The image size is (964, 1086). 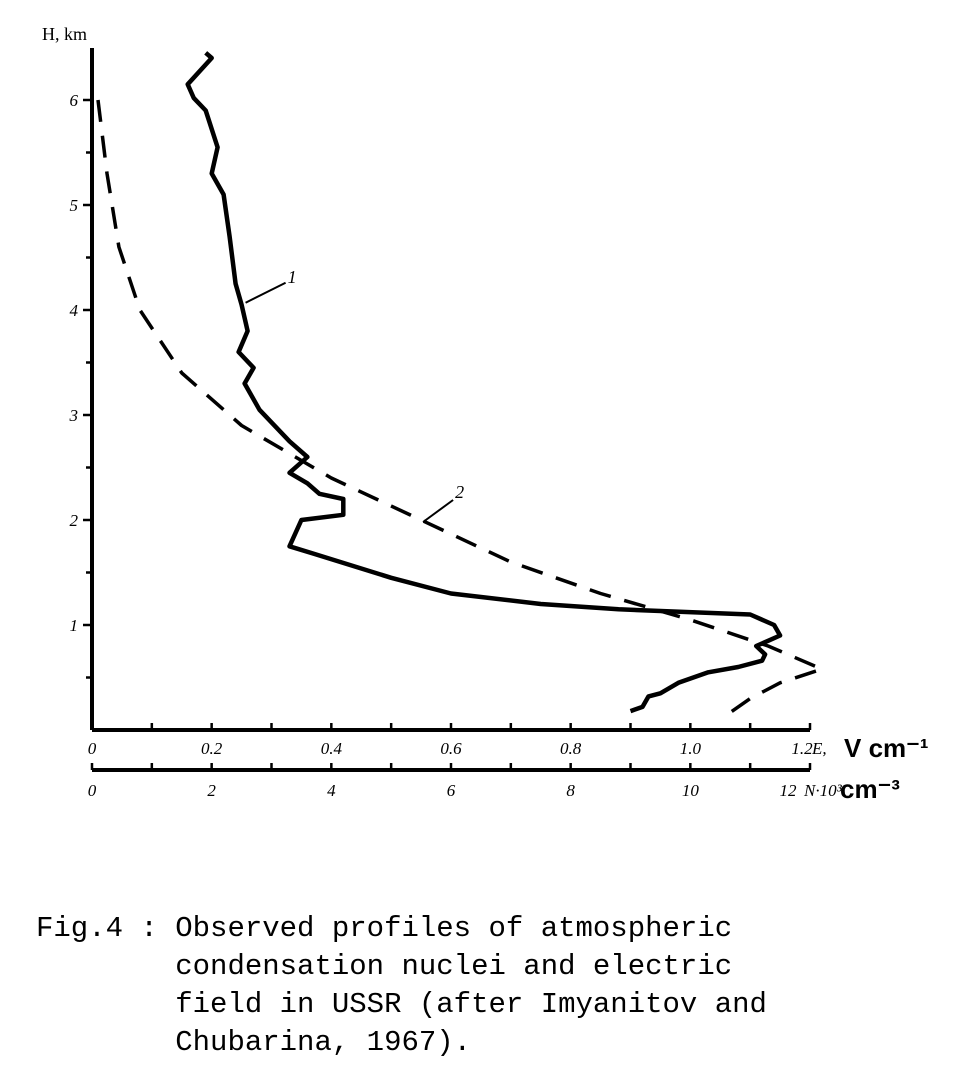 What do you see at coordinates (471, 1004) in the screenshot?
I see `caption-line: field in USSR (after Imyanitov and` at bounding box center [471, 1004].